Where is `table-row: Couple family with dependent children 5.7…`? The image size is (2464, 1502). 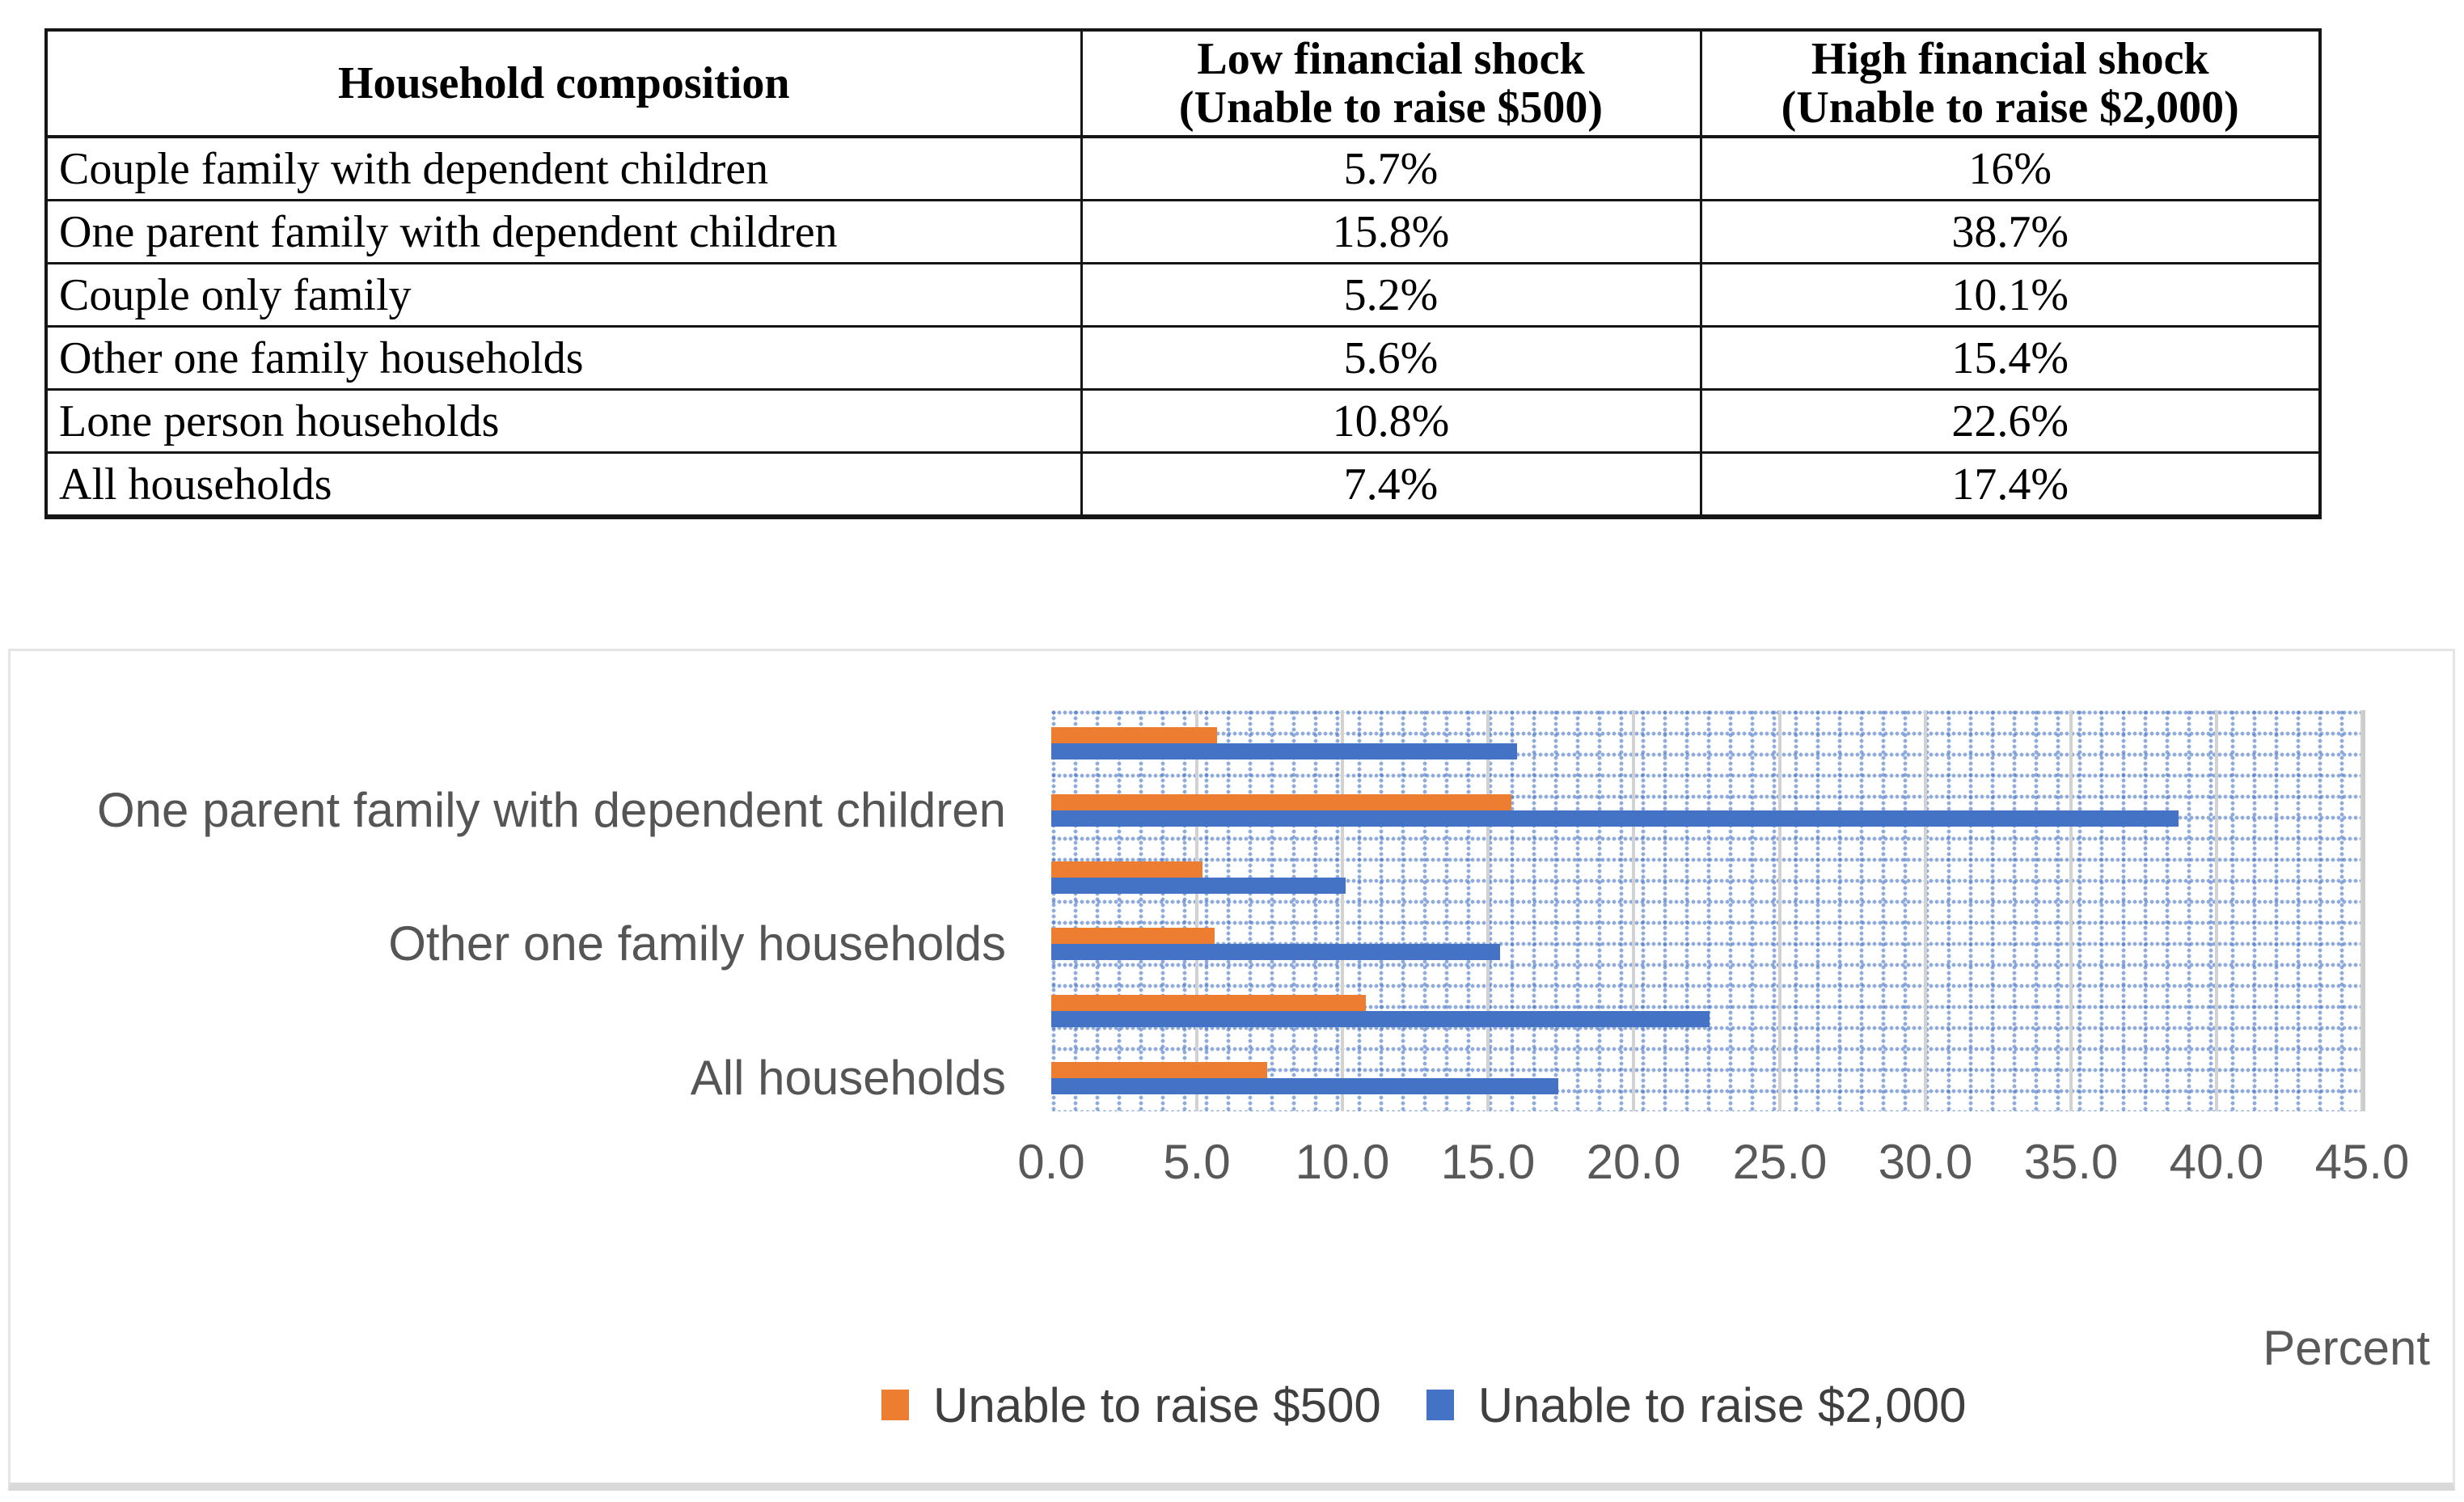
table-row: Couple family with dependent children 5.7… is located at coordinates (1183, 168).